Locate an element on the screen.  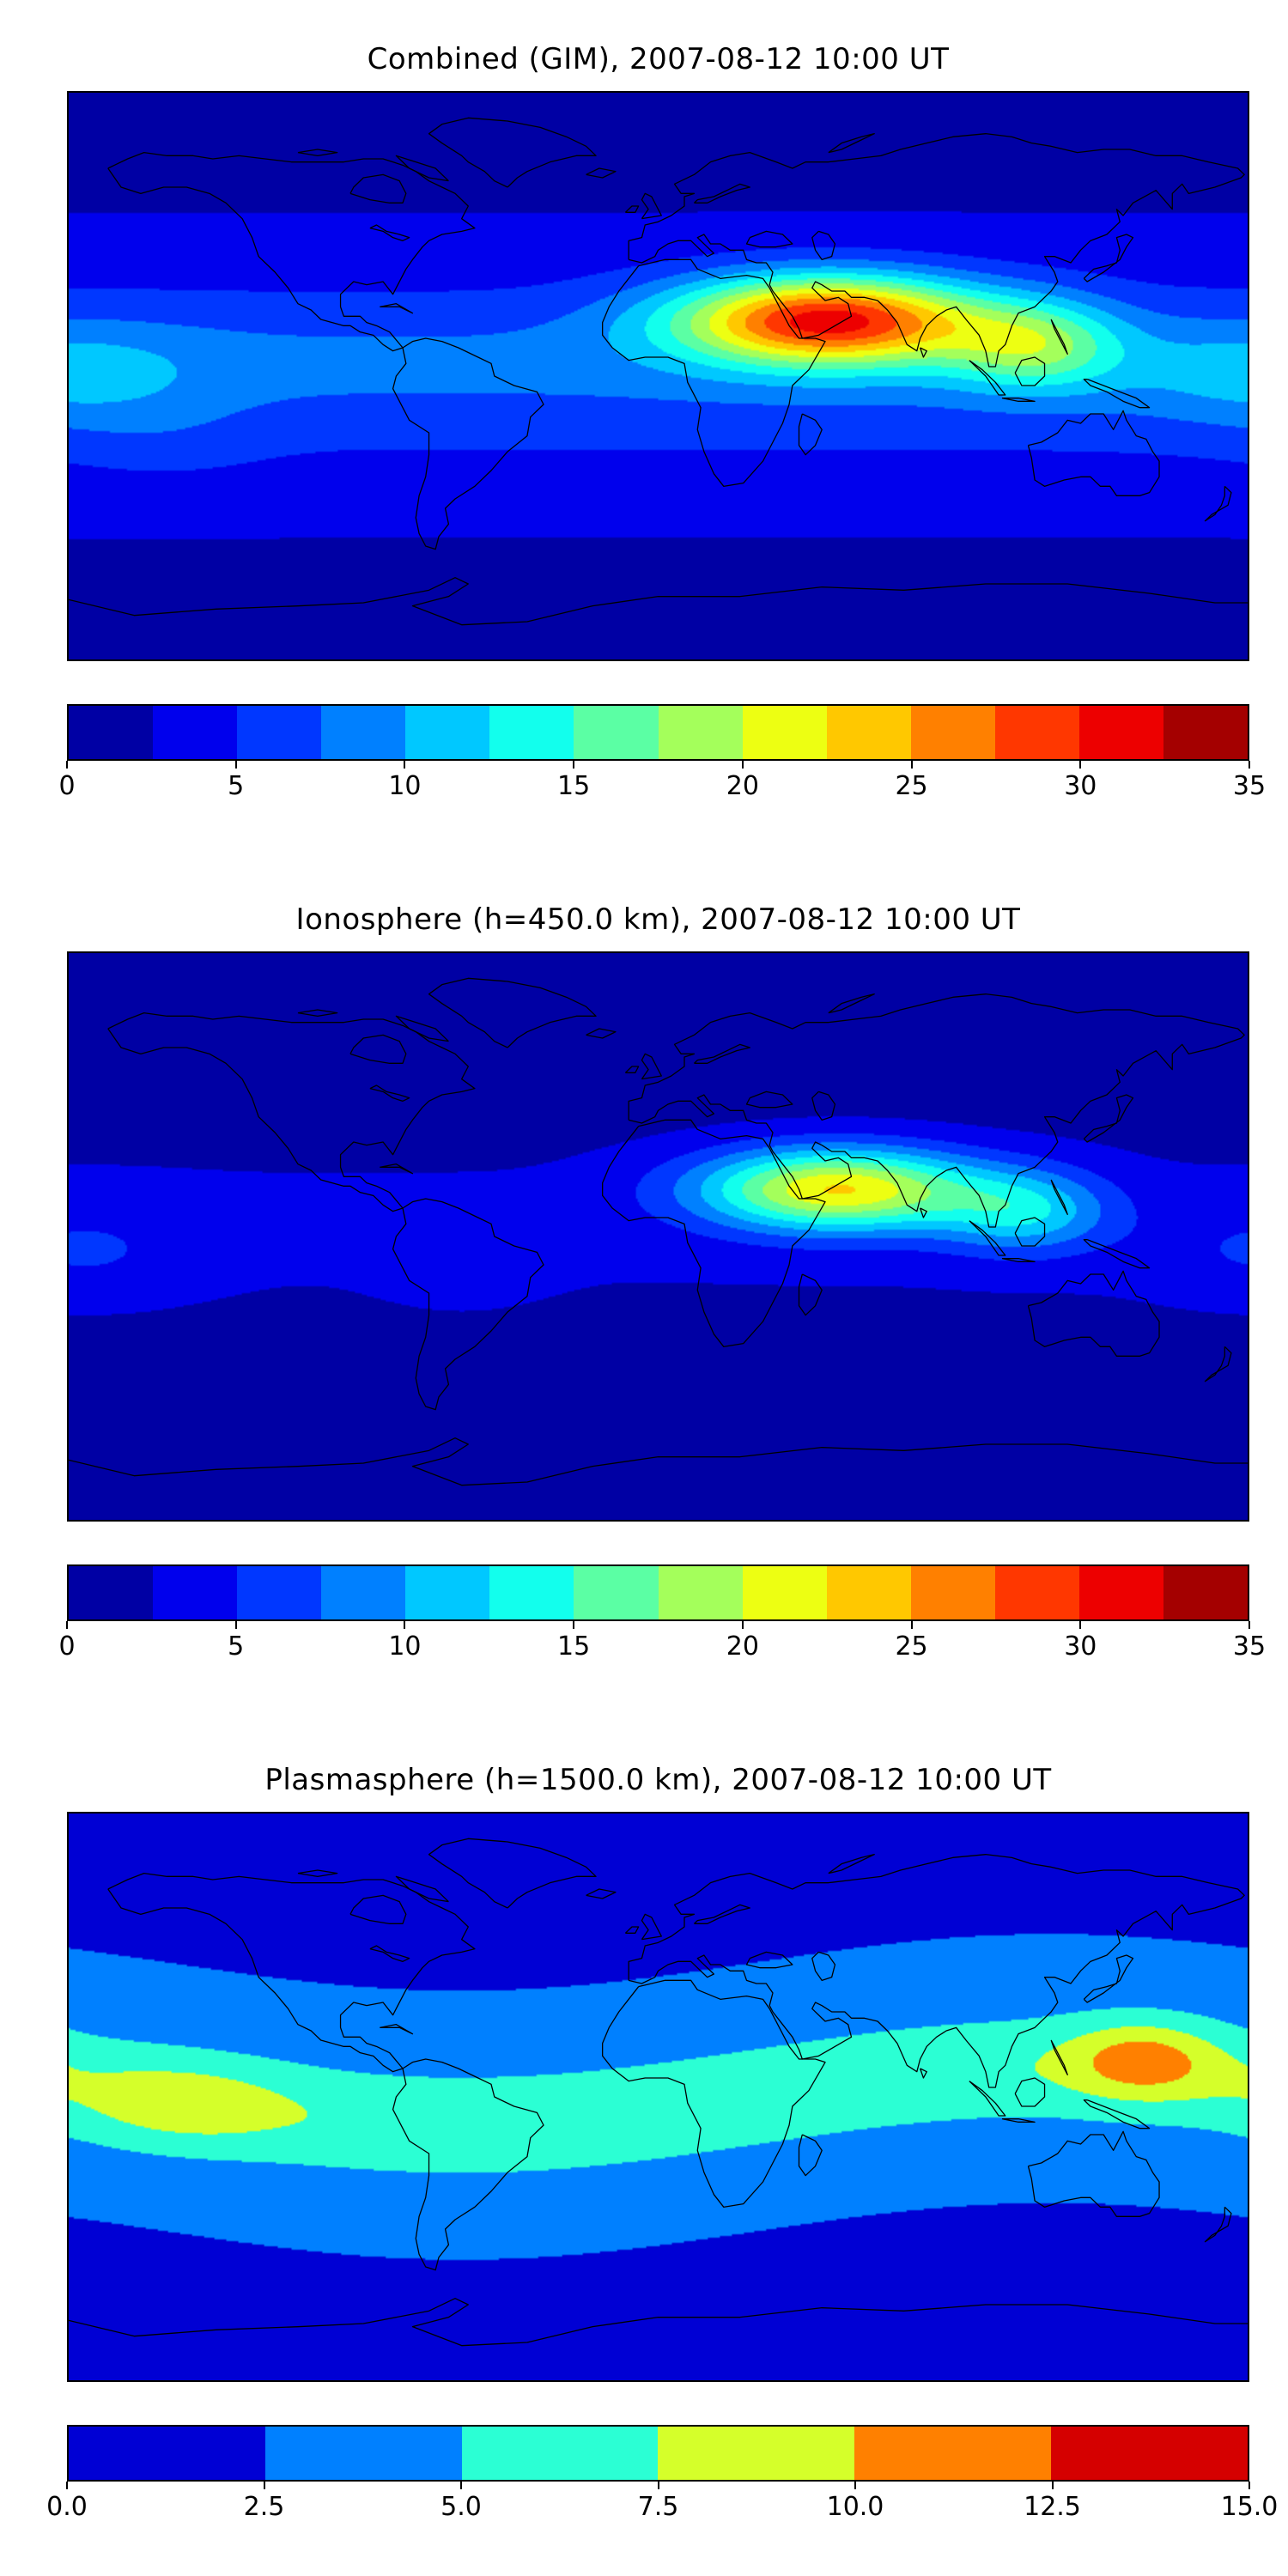
panel-title: Combined (GIM), 2007-08-12 10:00 UT is located at coordinates (658, 59).